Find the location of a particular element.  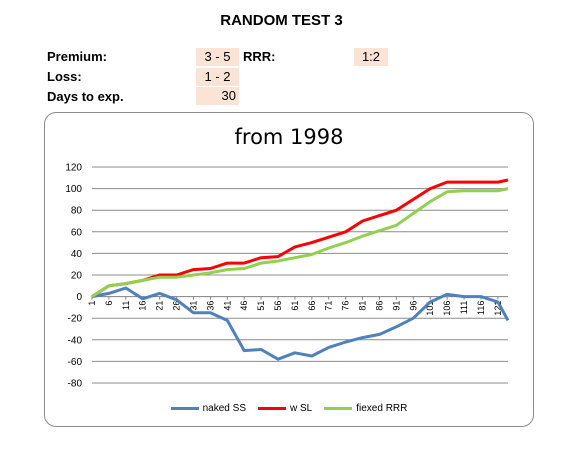

days-value: 30 is located at coordinates (217, 96).